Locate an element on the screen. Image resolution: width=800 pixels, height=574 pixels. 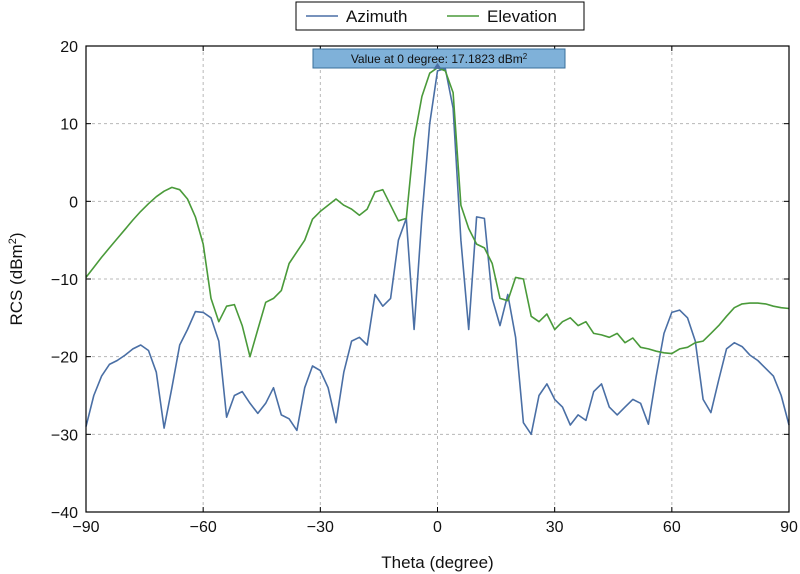
annotation-marker is located at coordinates (437, 65).